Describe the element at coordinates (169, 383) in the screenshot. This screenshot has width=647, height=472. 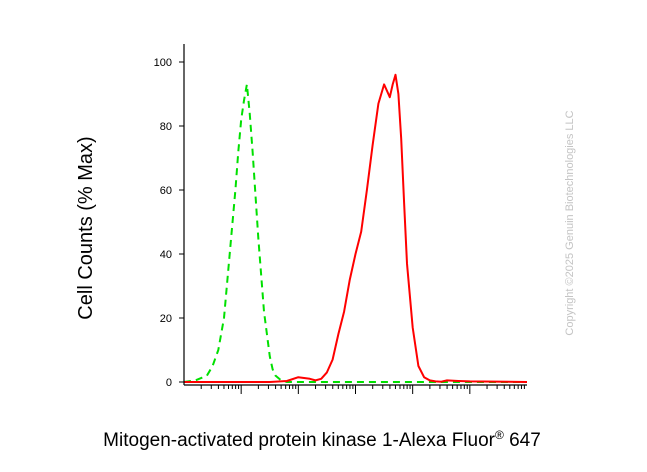
I see `y-tick-label: 0` at that location.